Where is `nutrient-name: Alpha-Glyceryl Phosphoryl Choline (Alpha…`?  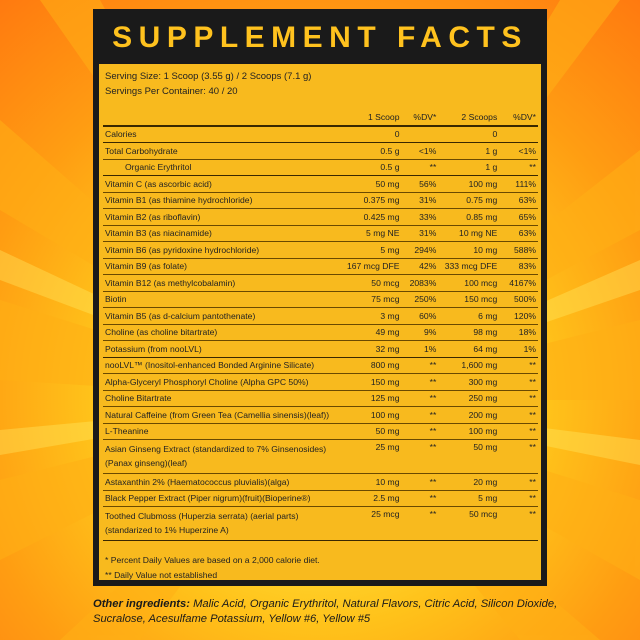
nutrient-name: Alpha-Glyceryl Phosphoryl Choline (Alpha… is located at coordinates (224, 382).